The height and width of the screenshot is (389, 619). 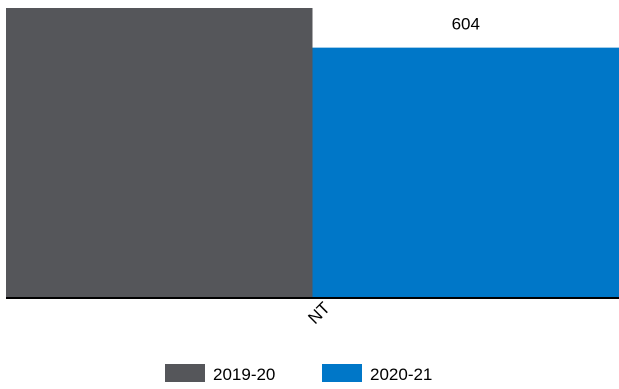 What do you see at coordinates (244, 374) in the screenshot?
I see `legend-label-2019-20: 2019-20` at bounding box center [244, 374].